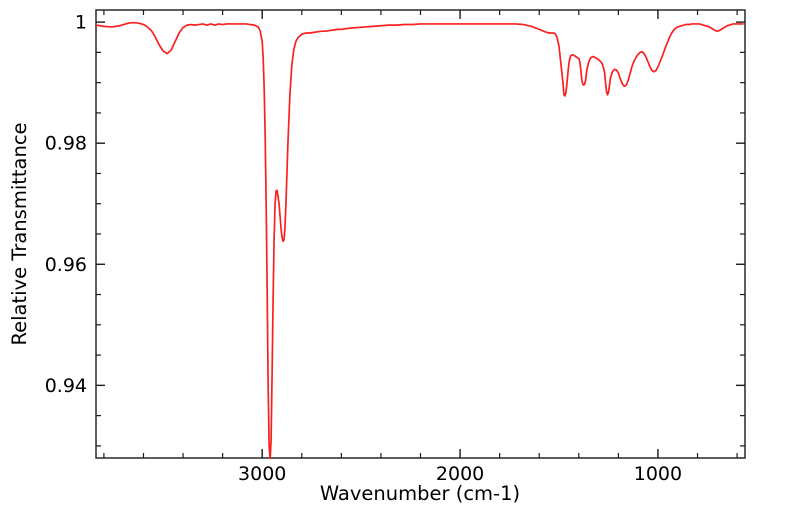 The image size is (799, 516). What do you see at coordinates (19, 233) in the screenshot?
I see `y-axis-title: Relative Transmittance` at bounding box center [19, 233].